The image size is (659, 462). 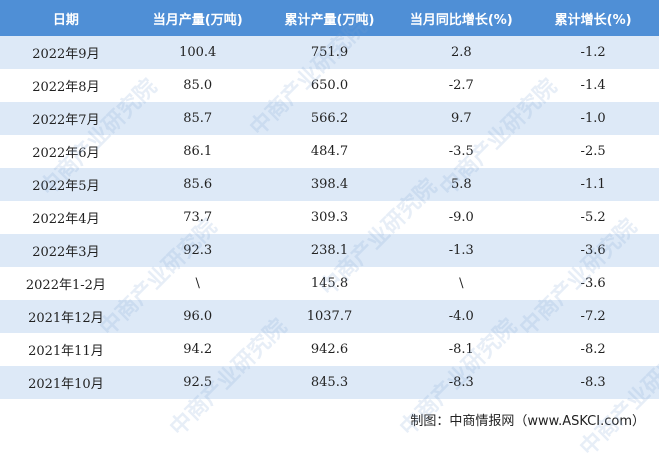 I want to click on table-cell: 484.7, so click(x=329, y=151).